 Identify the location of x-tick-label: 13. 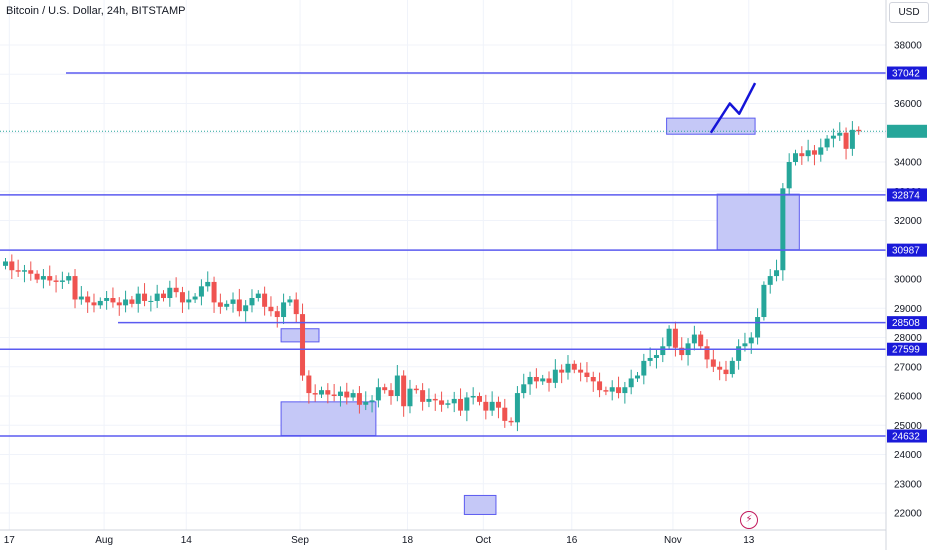
(749, 540).